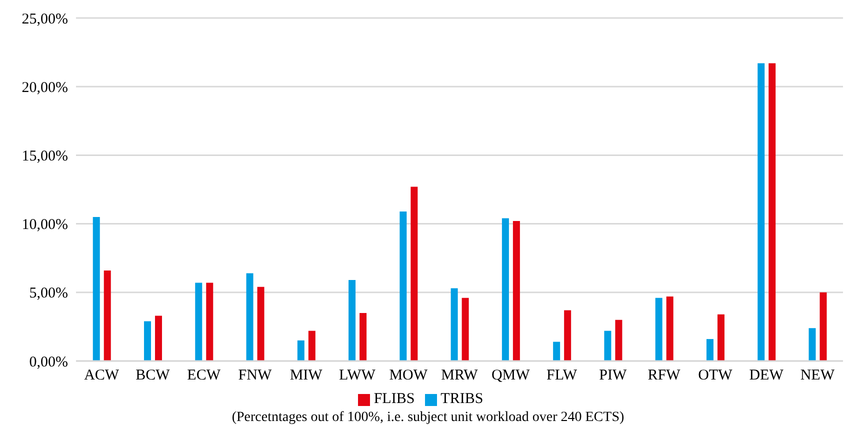  What do you see at coordinates (204, 376) in the screenshot?
I see `x-tick-label: ECW` at bounding box center [204, 376].